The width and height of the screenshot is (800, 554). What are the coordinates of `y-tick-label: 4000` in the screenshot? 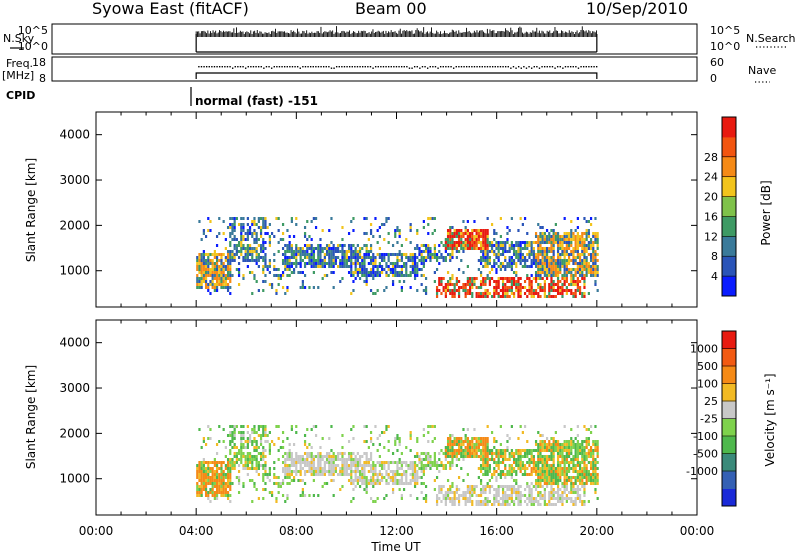 It's located at (74, 343).